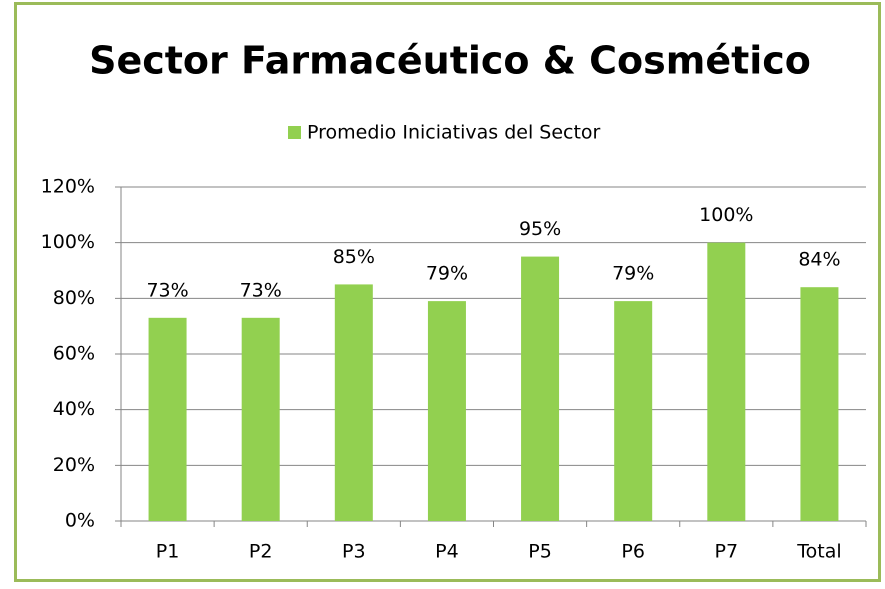 The height and width of the screenshot is (589, 885). What do you see at coordinates (819, 260) in the screenshot?
I see `data-label: 84%` at bounding box center [819, 260].